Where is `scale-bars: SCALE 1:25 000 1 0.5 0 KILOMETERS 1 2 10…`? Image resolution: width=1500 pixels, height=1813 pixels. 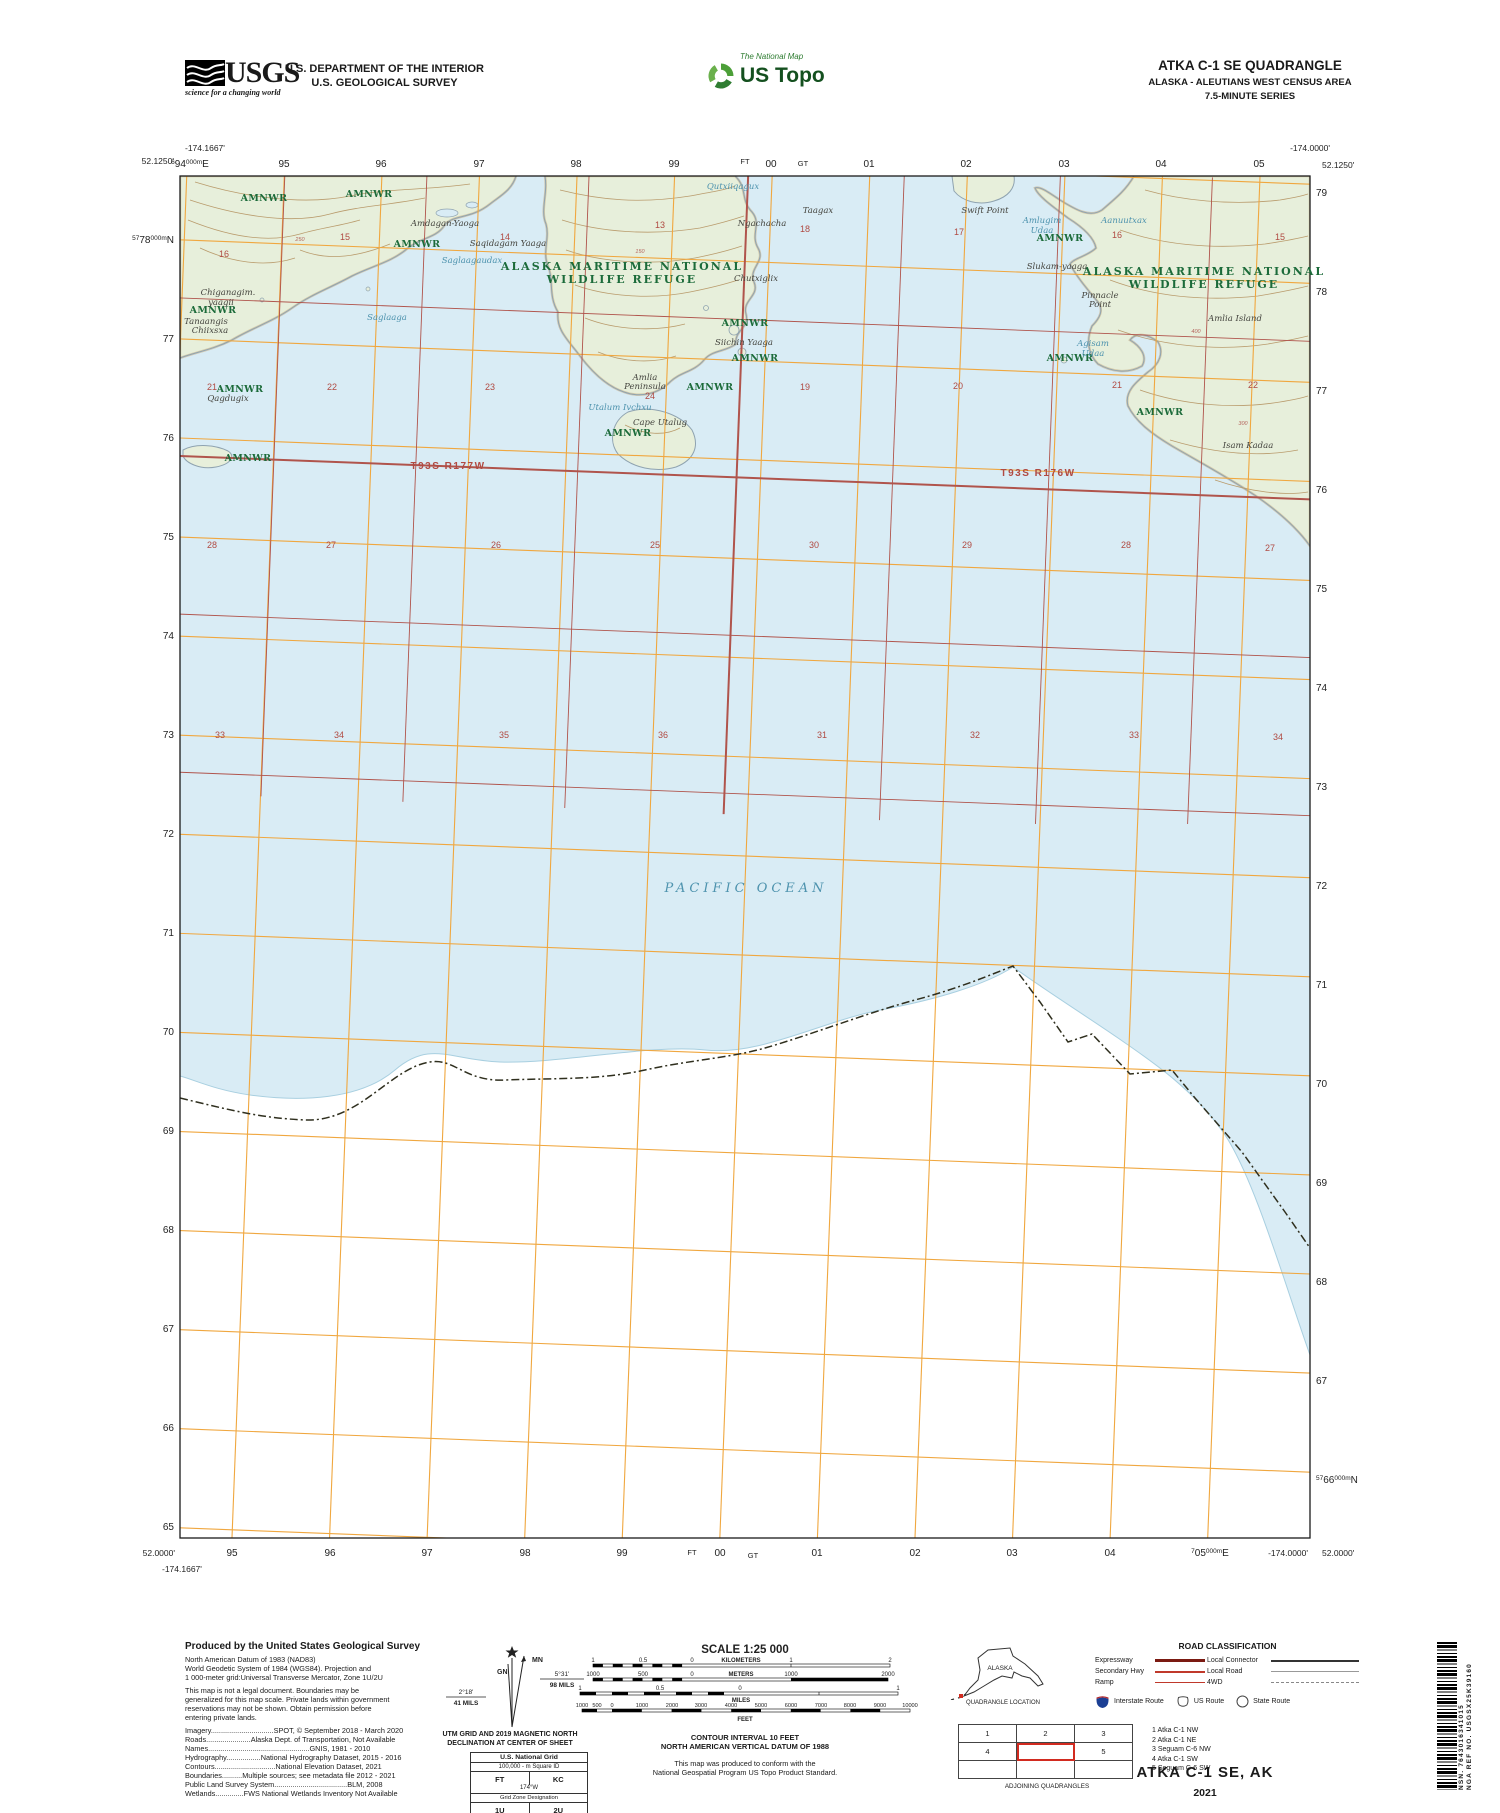 scale-bars: SCALE 1:25 000 1 0.5 0 KILOMETERS 1 2 10… is located at coordinates (747, 1683).